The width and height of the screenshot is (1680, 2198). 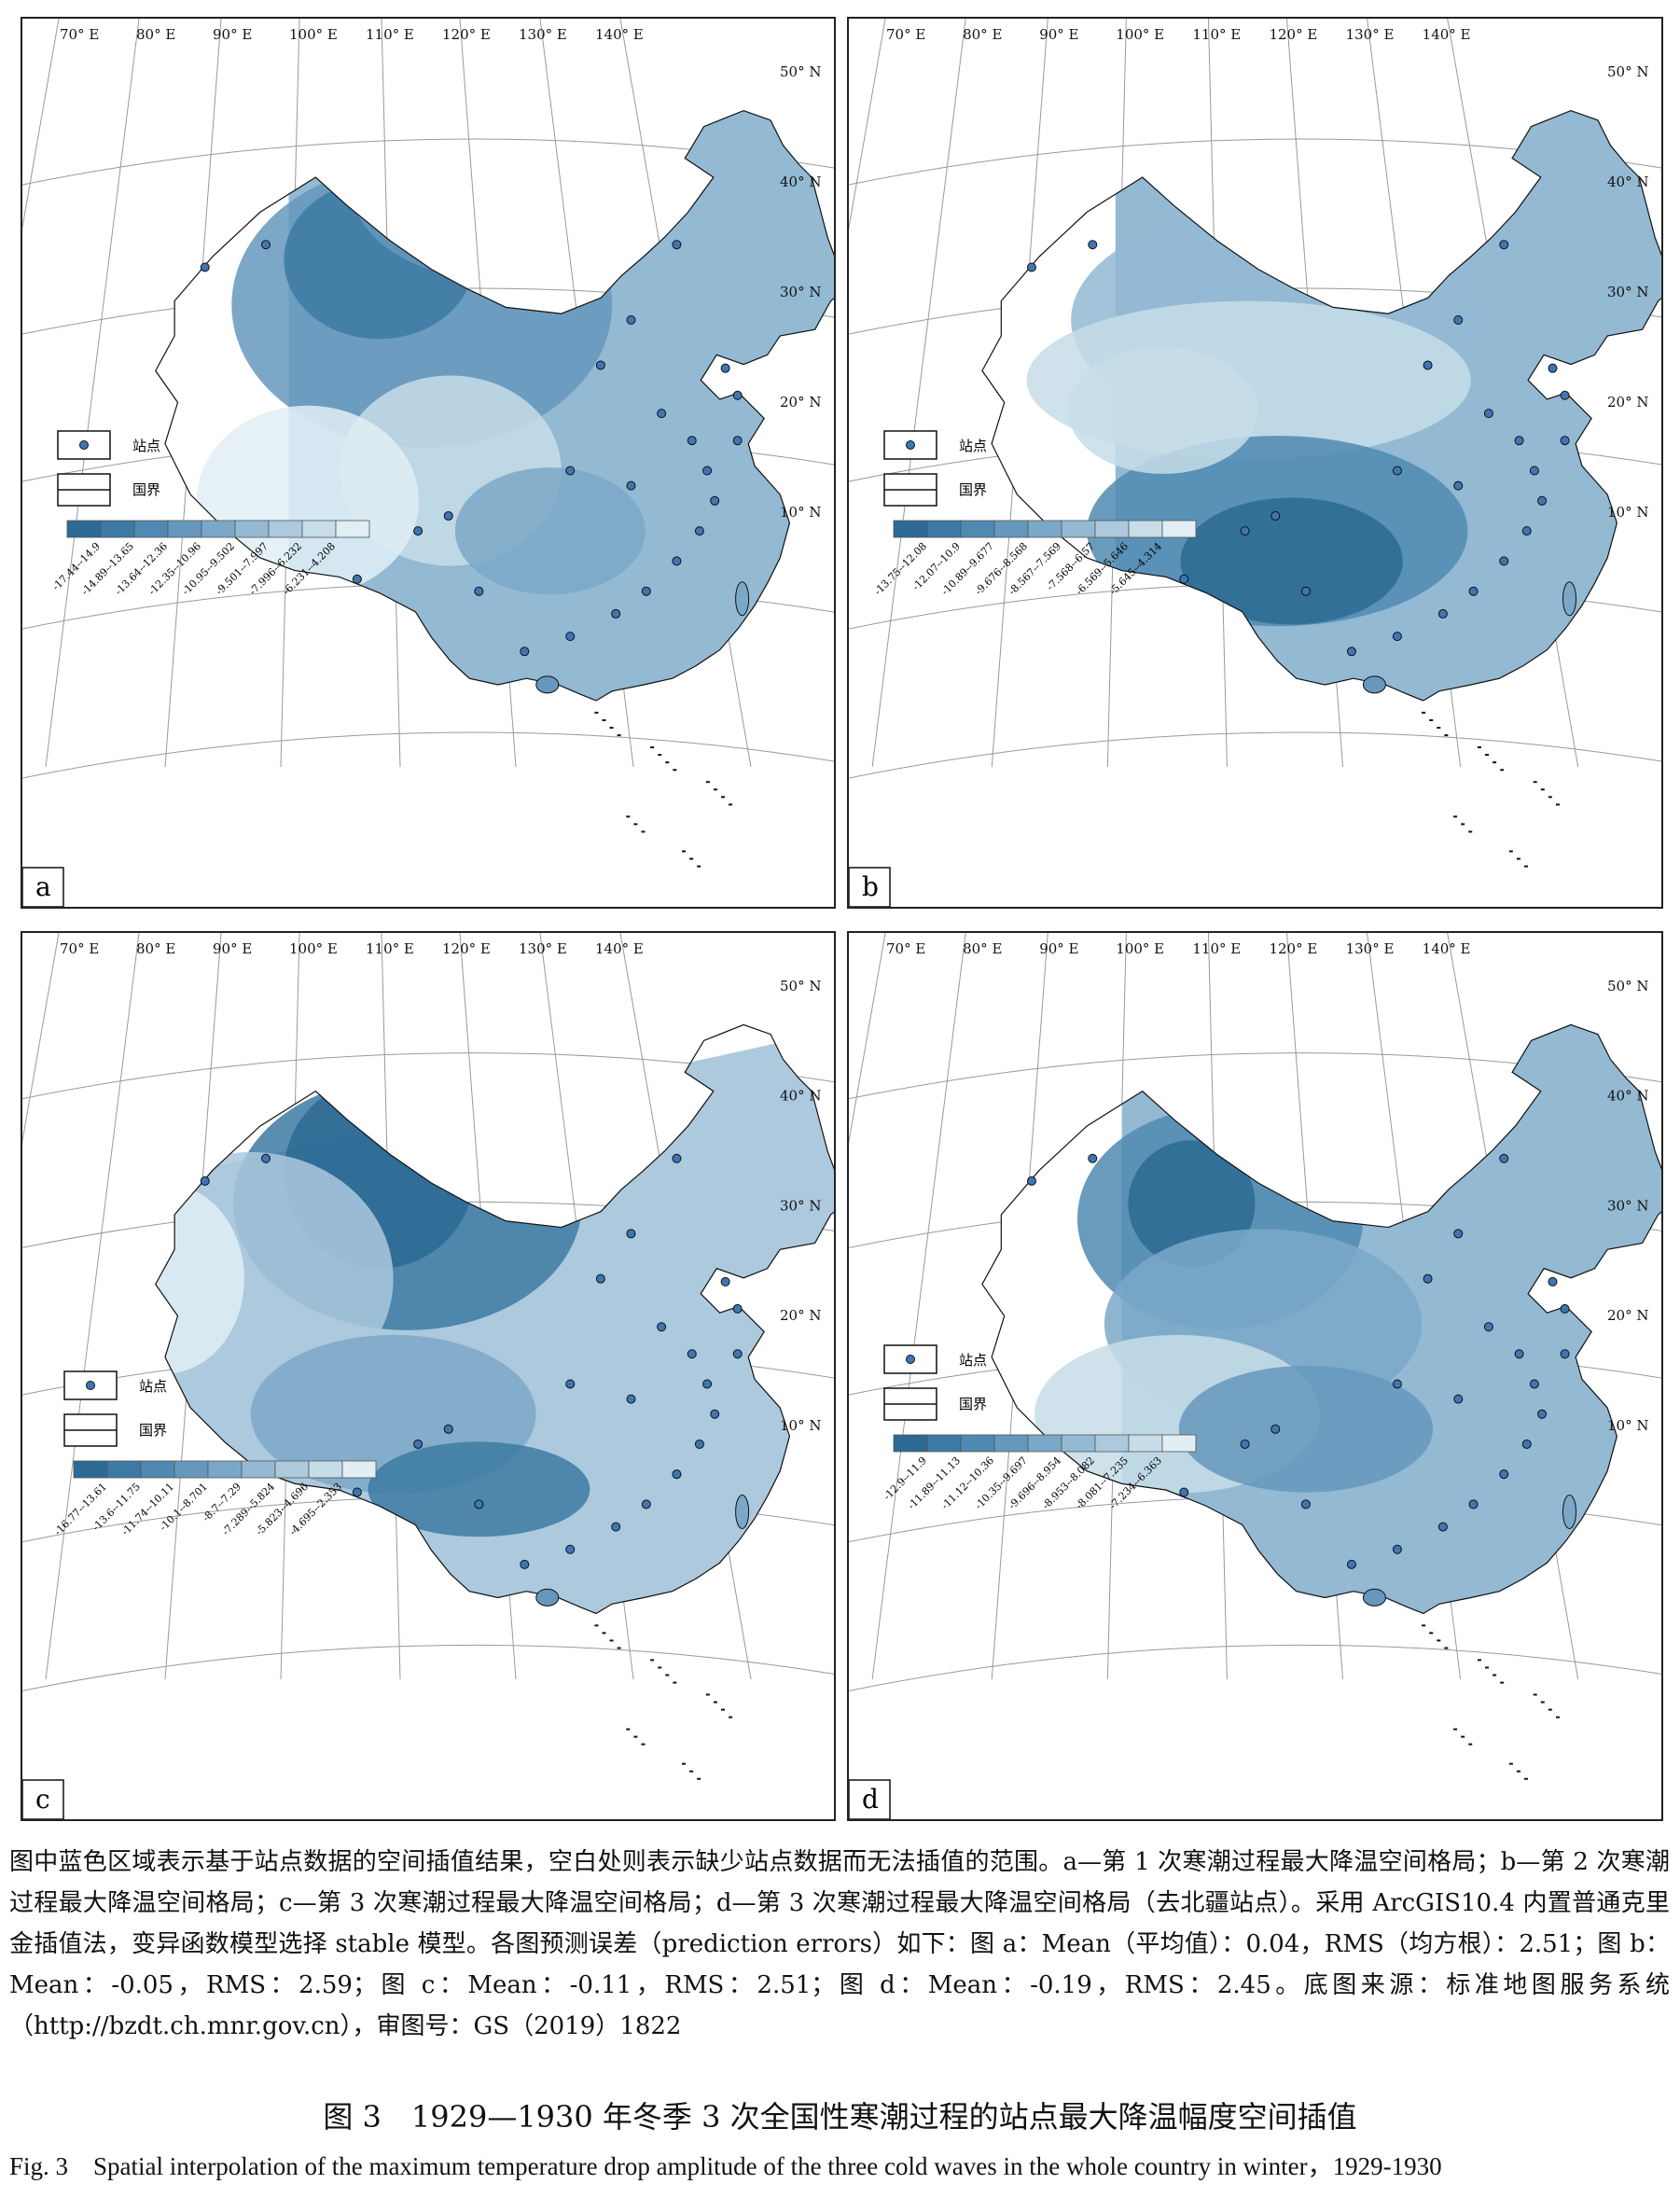 I want to click on legend-station-dot, so click(x=84, y=445).